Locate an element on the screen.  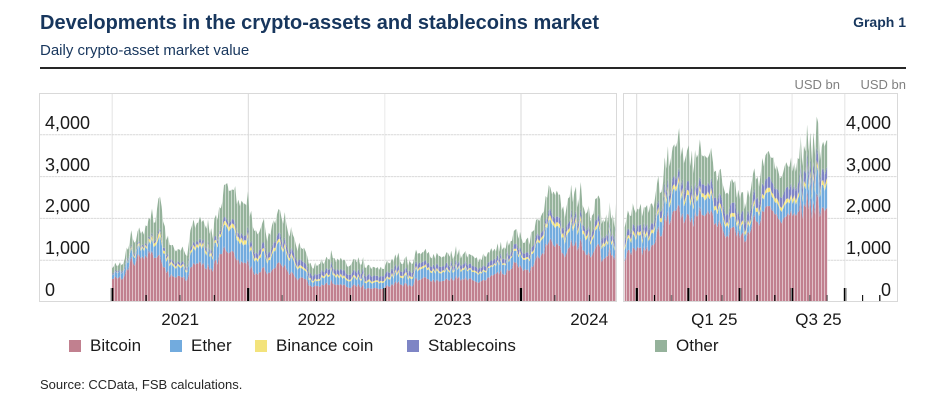
legend-item-ether: Ether is located at coordinates (201, 346).